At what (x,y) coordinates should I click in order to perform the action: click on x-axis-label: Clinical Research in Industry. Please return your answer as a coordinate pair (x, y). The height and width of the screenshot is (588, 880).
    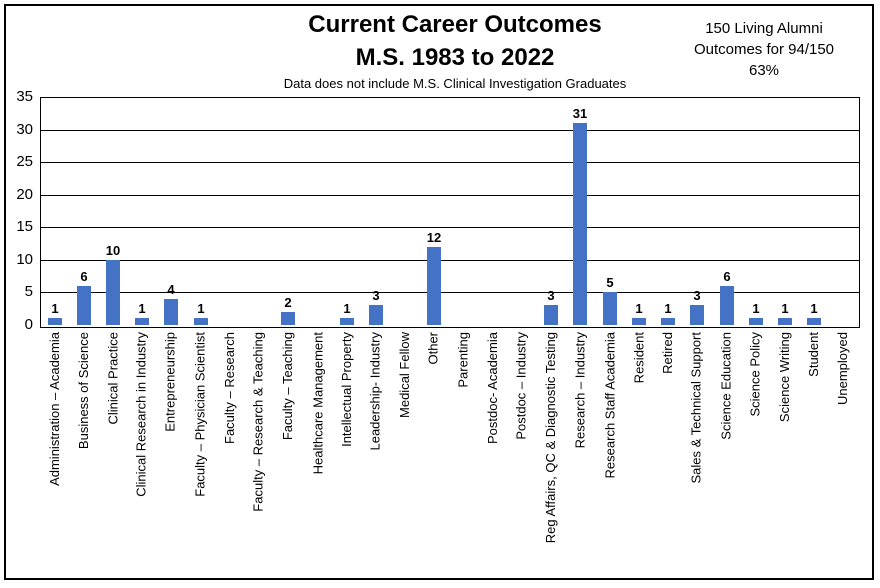
    Looking at the image, I should click on (141, 414).